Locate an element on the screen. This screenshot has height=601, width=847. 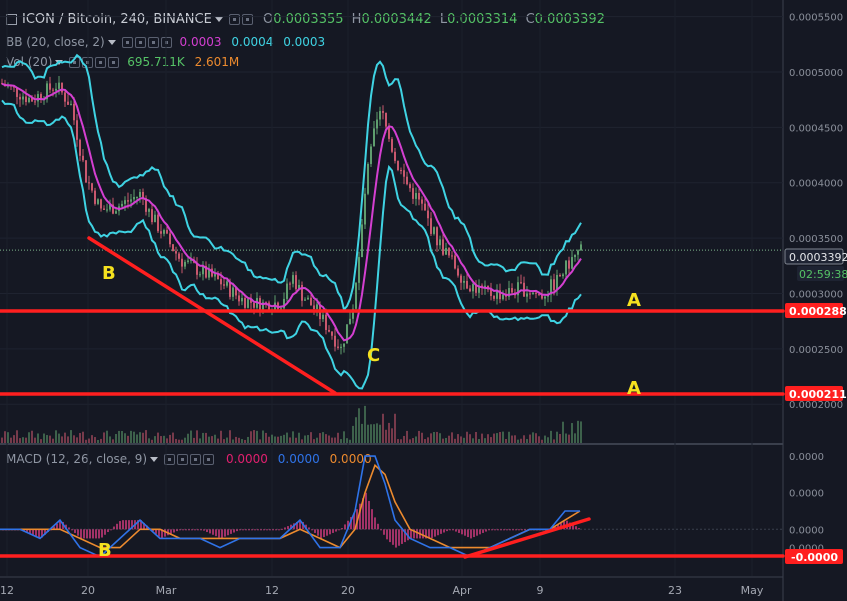
symbol-title: ICON / Bitcoin, 240, BINANCE is located at coordinates (117, 19).